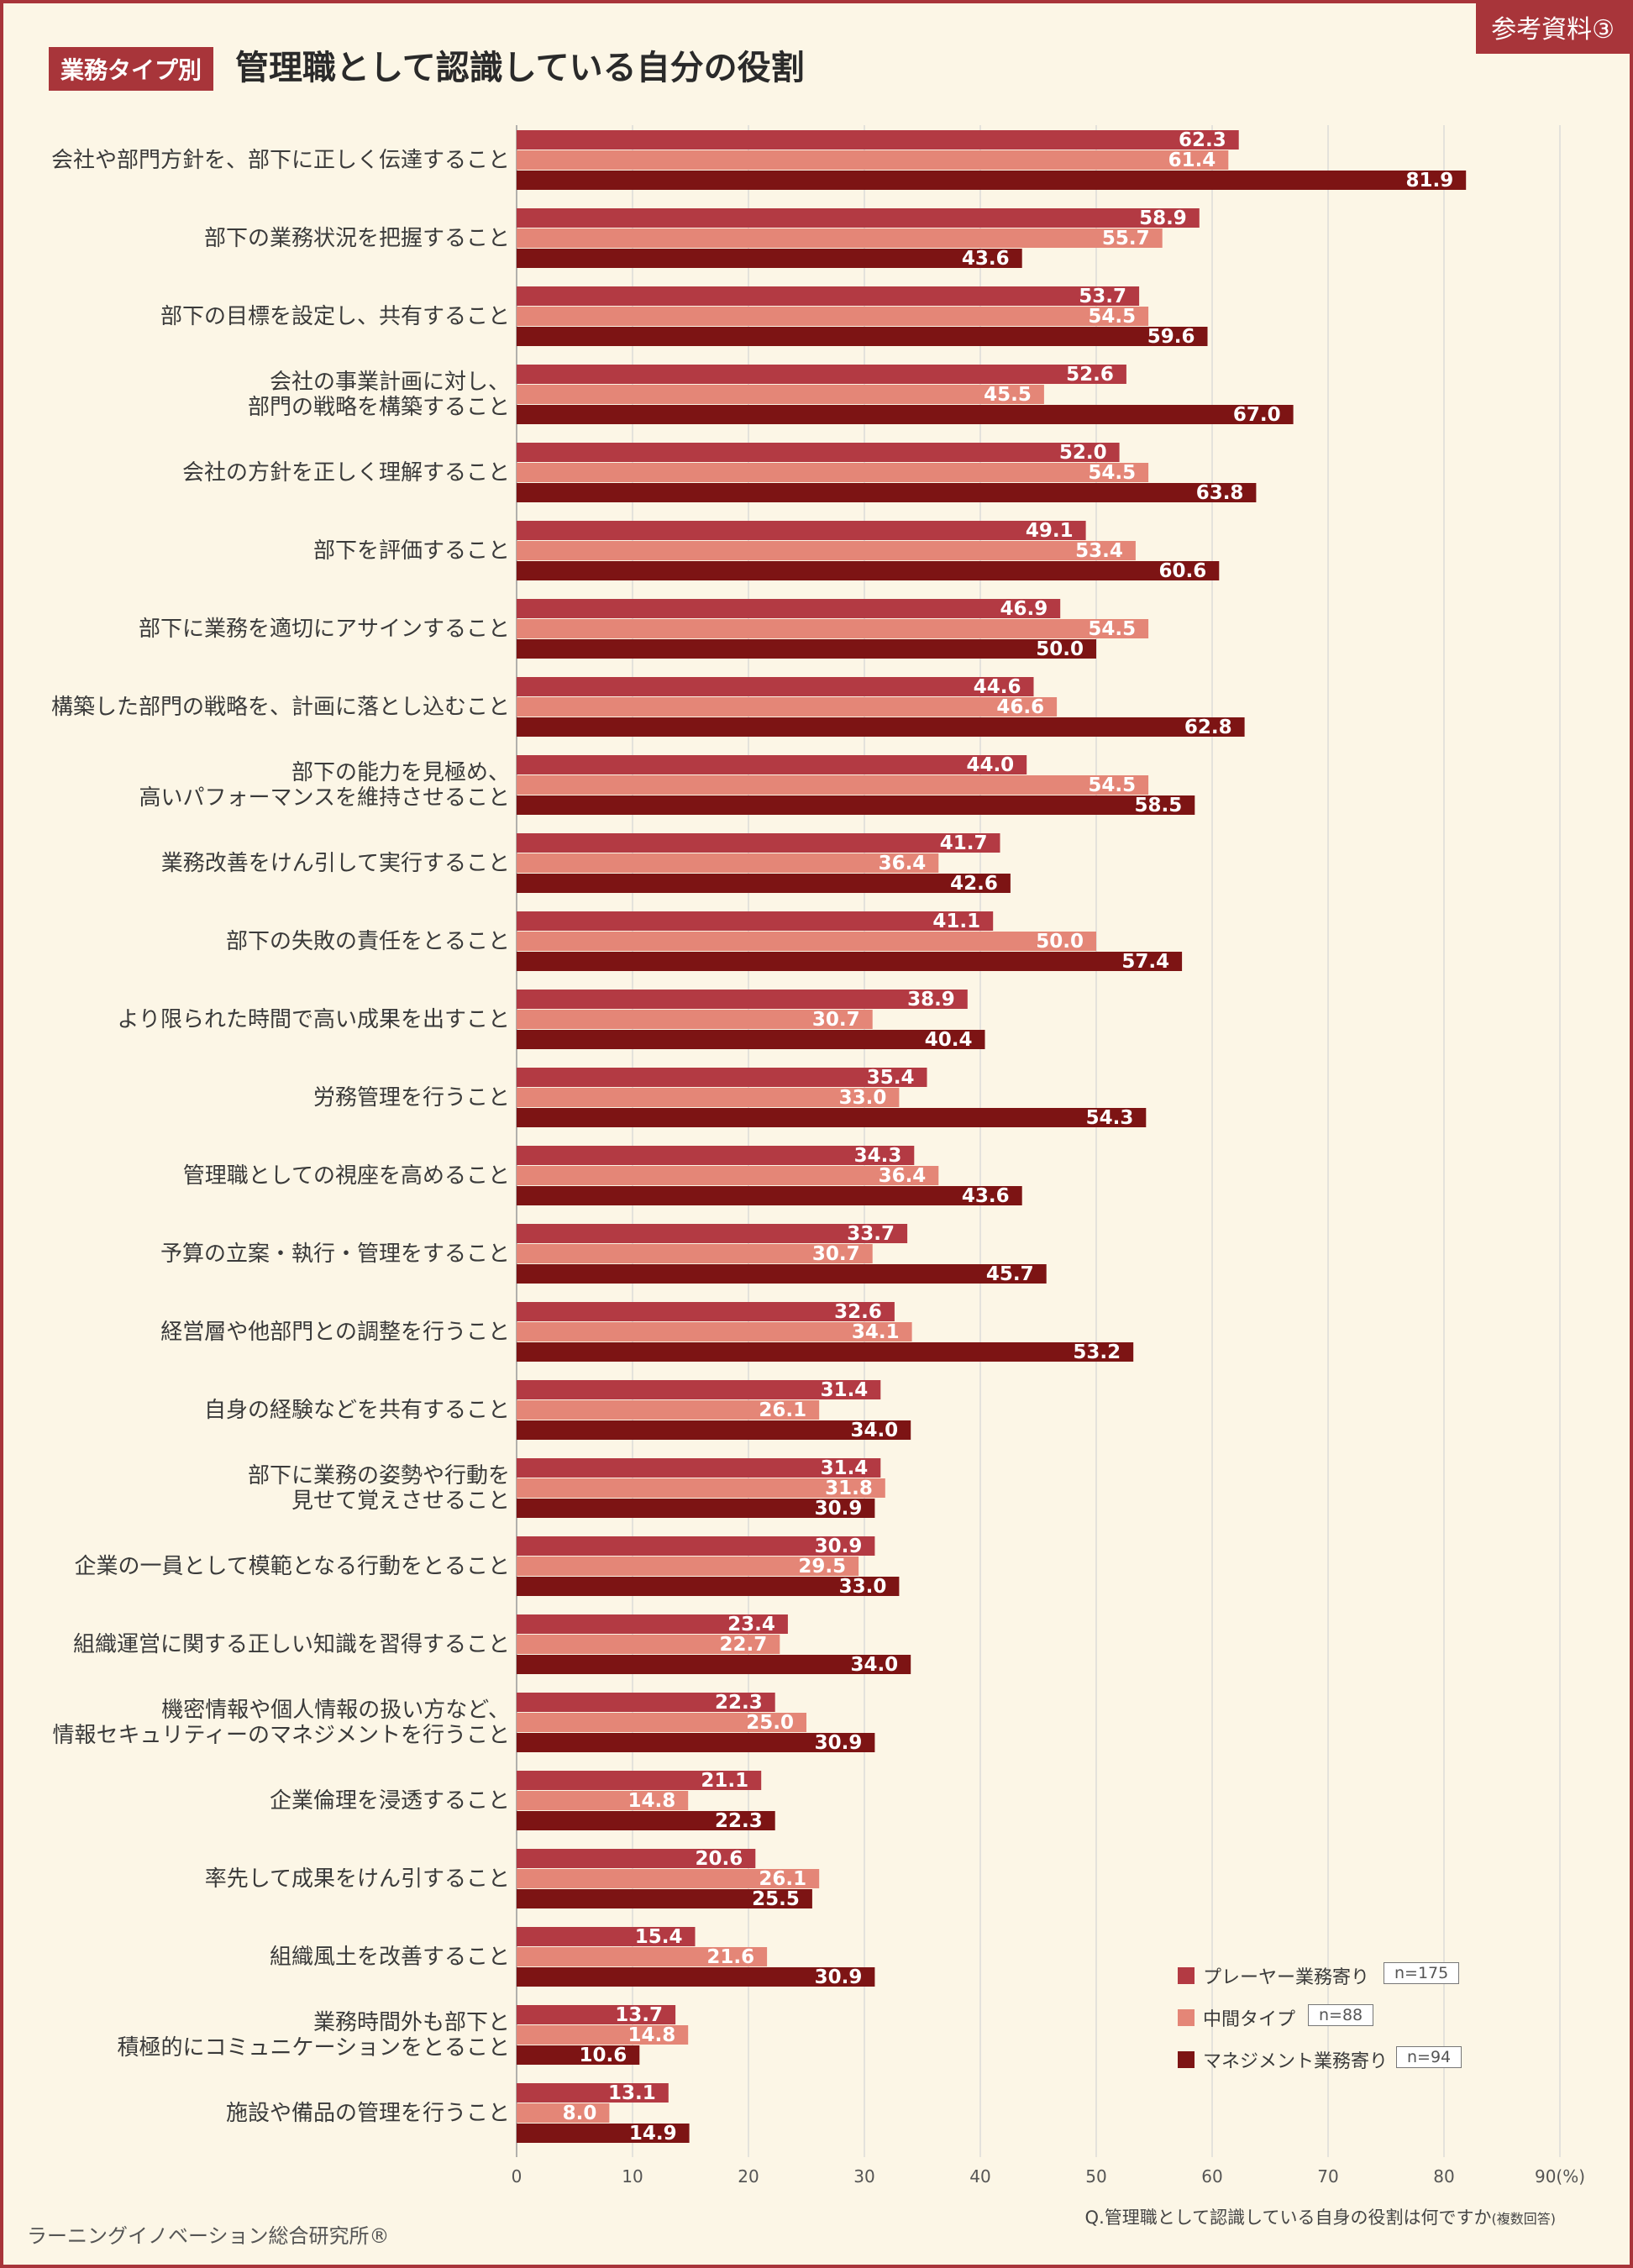 The height and width of the screenshot is (2268, 1633). I want to click on value-label: 14.8, so click(651, 2035).